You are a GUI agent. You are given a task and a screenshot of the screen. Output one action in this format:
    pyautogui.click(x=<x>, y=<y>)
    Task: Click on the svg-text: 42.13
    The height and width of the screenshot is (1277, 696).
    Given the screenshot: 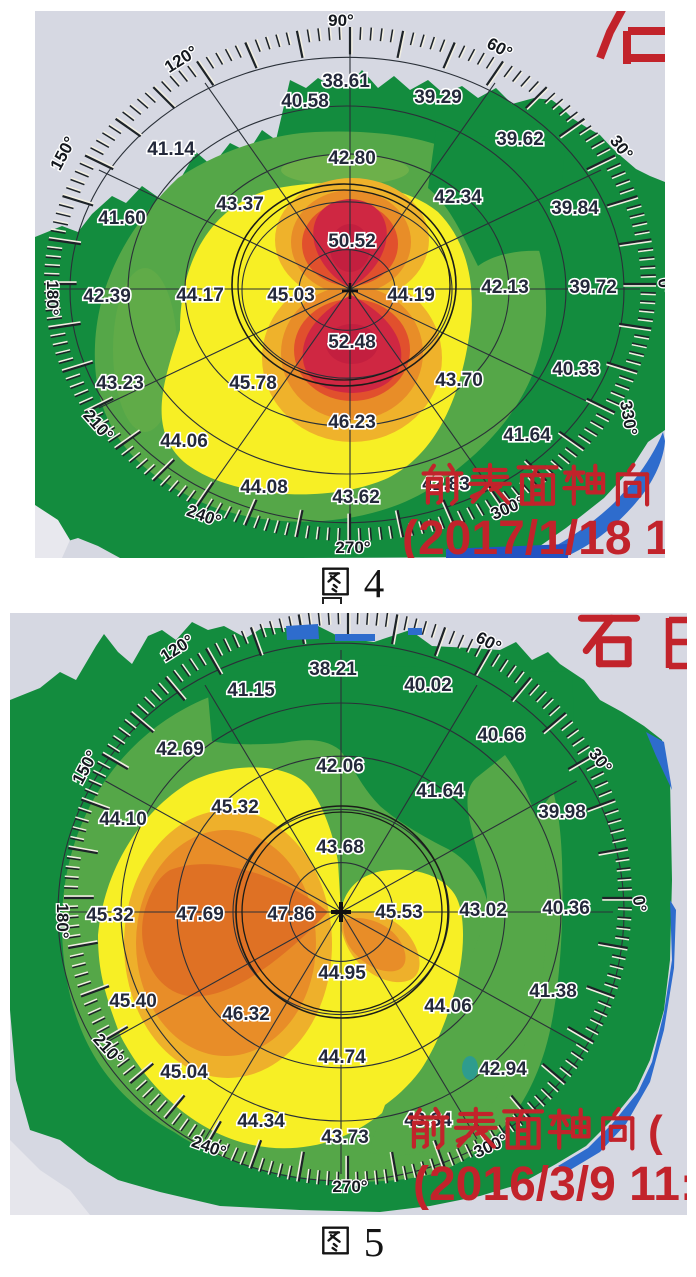 What is the action you would take?
    pyautogui.click(x=505, y=287)
    